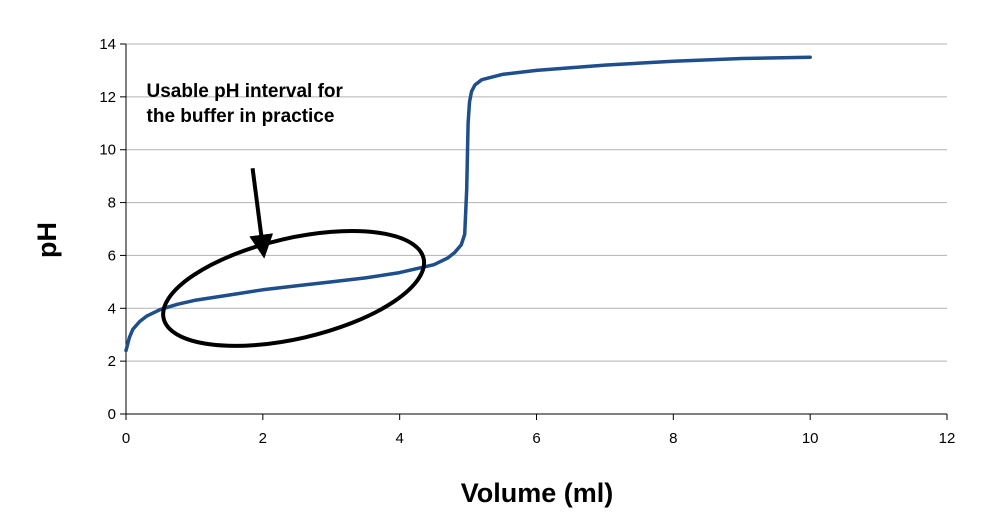 This screenshot has width=987, height=526. Describe the element at coordinates (245, 91) in the screenshot. I see `annotation-text-line: Usable pH interval for` at that location.